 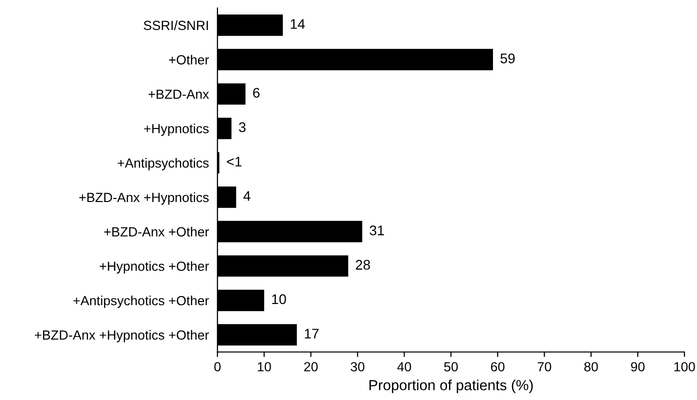 What do you see at coordinates (176, 130) in the screenshot?
I see `y-tick-label: +Hypnotics` at bounding box center [176, 130].